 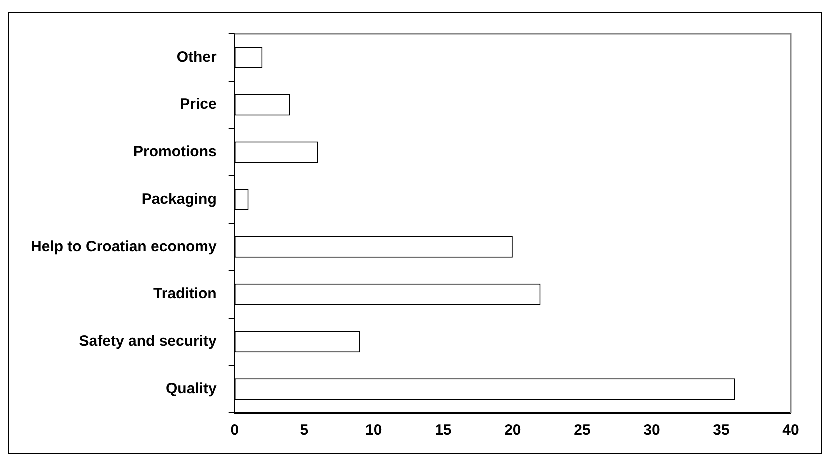 What do you see at coordinates (374, 431) in the screenshot?
I see `x-tick-label: 10` at bounding box center [374, 431].